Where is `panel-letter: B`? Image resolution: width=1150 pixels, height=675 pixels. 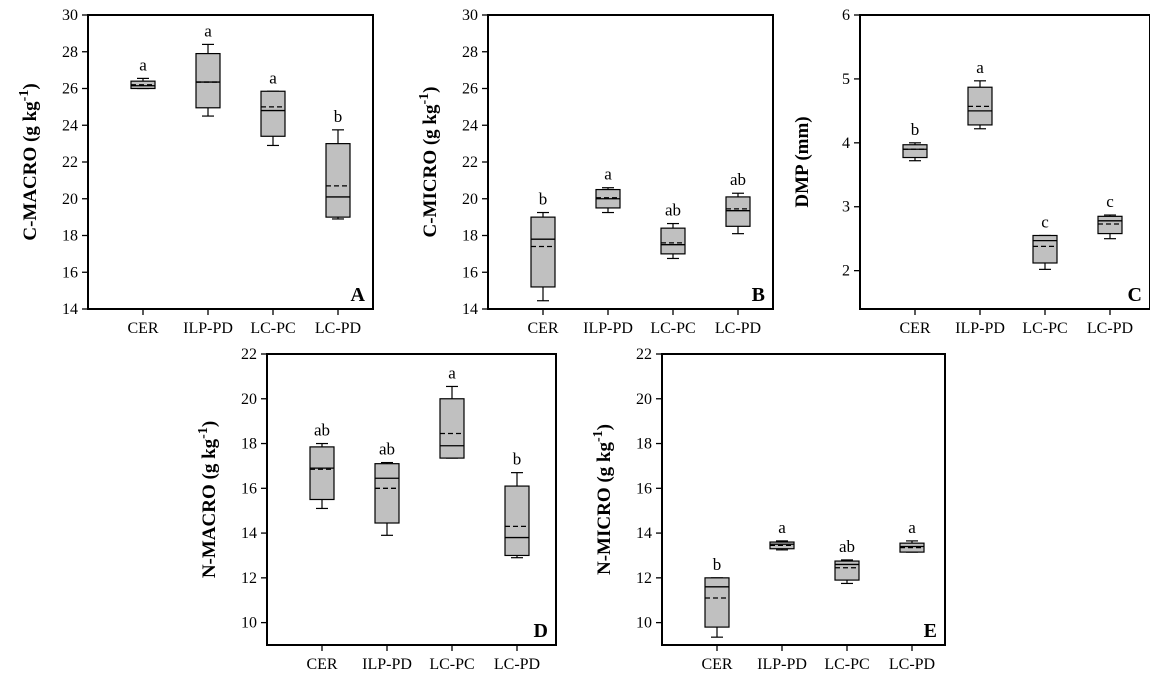
panel-letter: B is located at coordinates (758, 295).